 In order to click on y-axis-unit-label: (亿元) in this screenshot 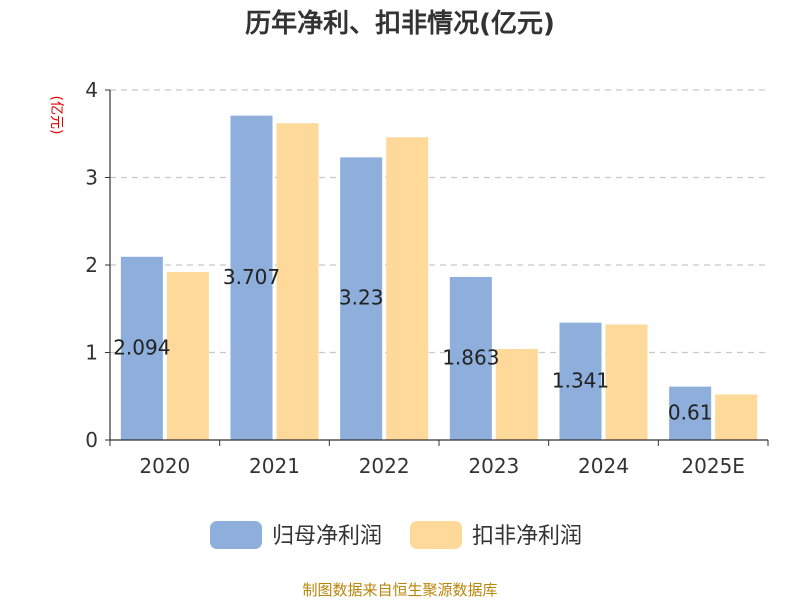, I will do `click(56, 115)`.